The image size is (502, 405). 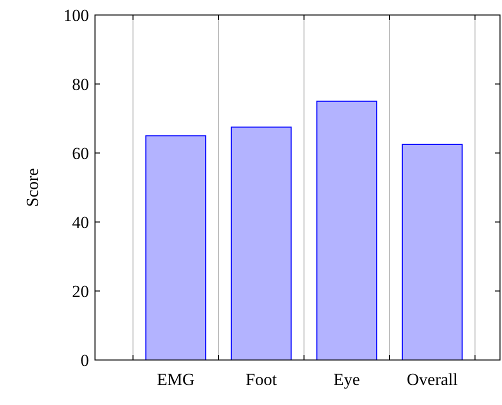 What do you see at coordinates (262, 379) in the screenshot?
I see `x-tick-label: Foot` at bounding box center [262, 379].